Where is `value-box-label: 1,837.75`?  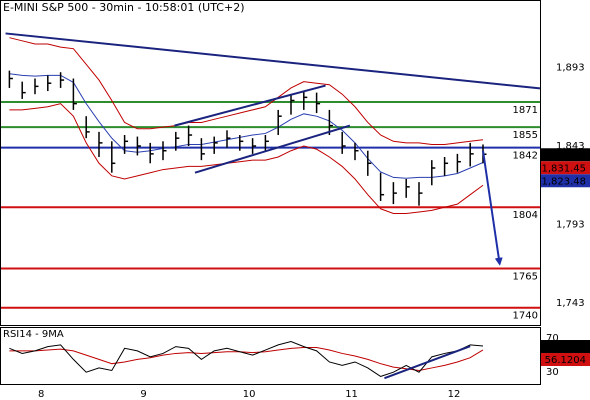 value-box-label: 1,837.75 is located at coordinates (563, 155).